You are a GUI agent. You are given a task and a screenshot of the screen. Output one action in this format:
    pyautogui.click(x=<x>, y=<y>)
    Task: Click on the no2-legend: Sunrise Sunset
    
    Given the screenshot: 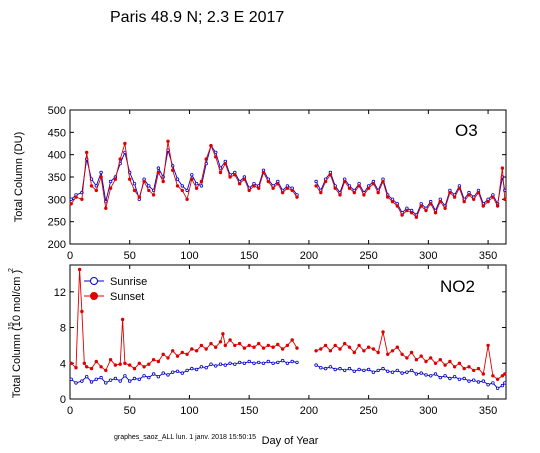 What is the action you would take?
    pyautogui.click(x=115, y=289)
    